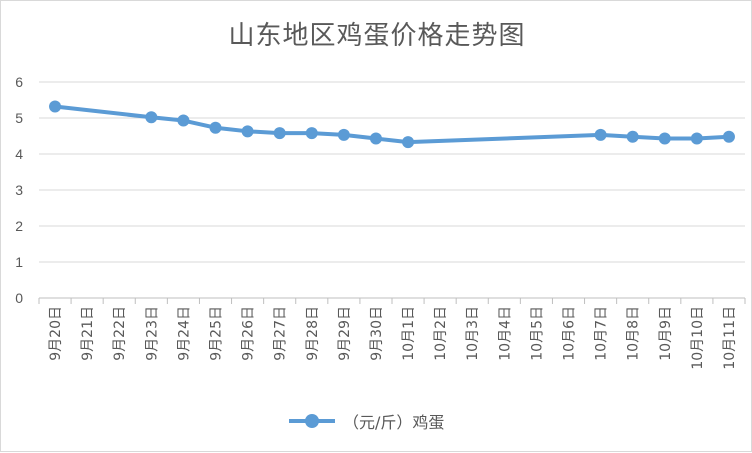 The height and width of the screenshot is (453, 752). Describe the element at coordinates (19, 262) in the screenshot. I see `y-tick-label: 1` at that location.